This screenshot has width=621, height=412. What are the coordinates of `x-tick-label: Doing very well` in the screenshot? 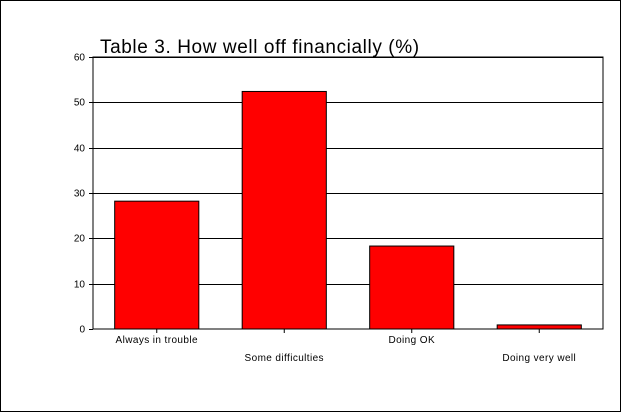 It's located at (539, 358).